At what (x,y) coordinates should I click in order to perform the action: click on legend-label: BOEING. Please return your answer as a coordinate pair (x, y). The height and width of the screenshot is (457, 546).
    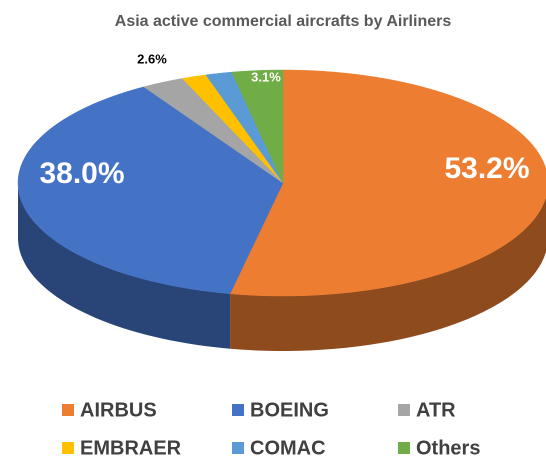
    Looking at the image, I should click on (289, 410).